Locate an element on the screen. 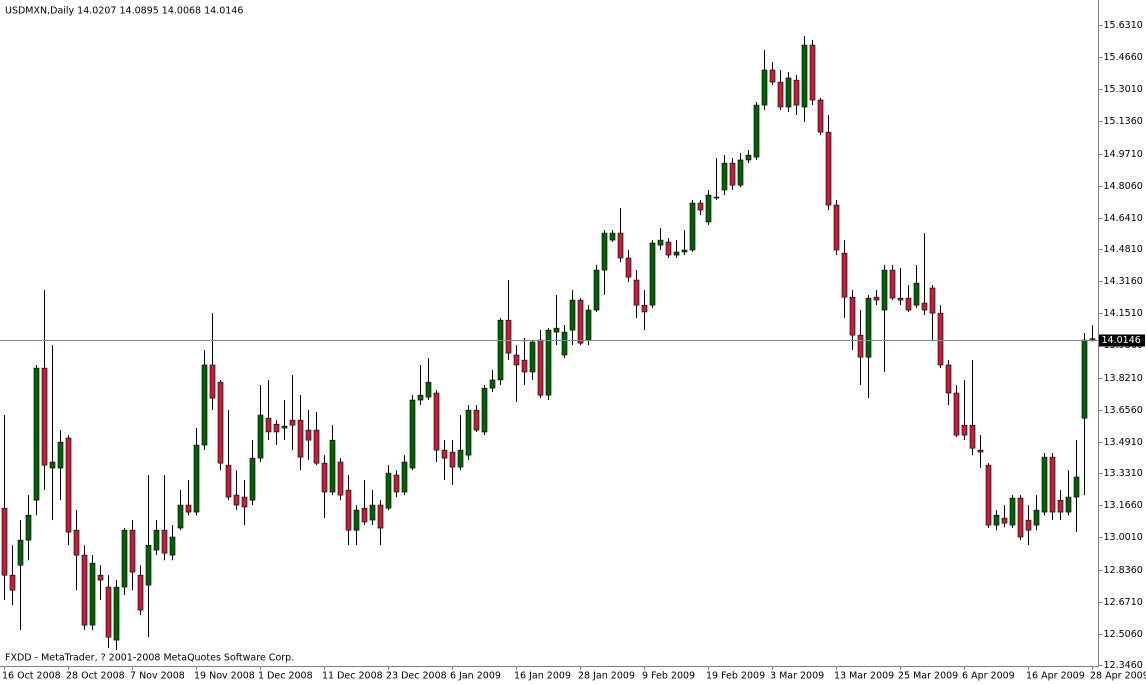  y-tick-label: 12.5060 is located at coordinates (1123, 634).